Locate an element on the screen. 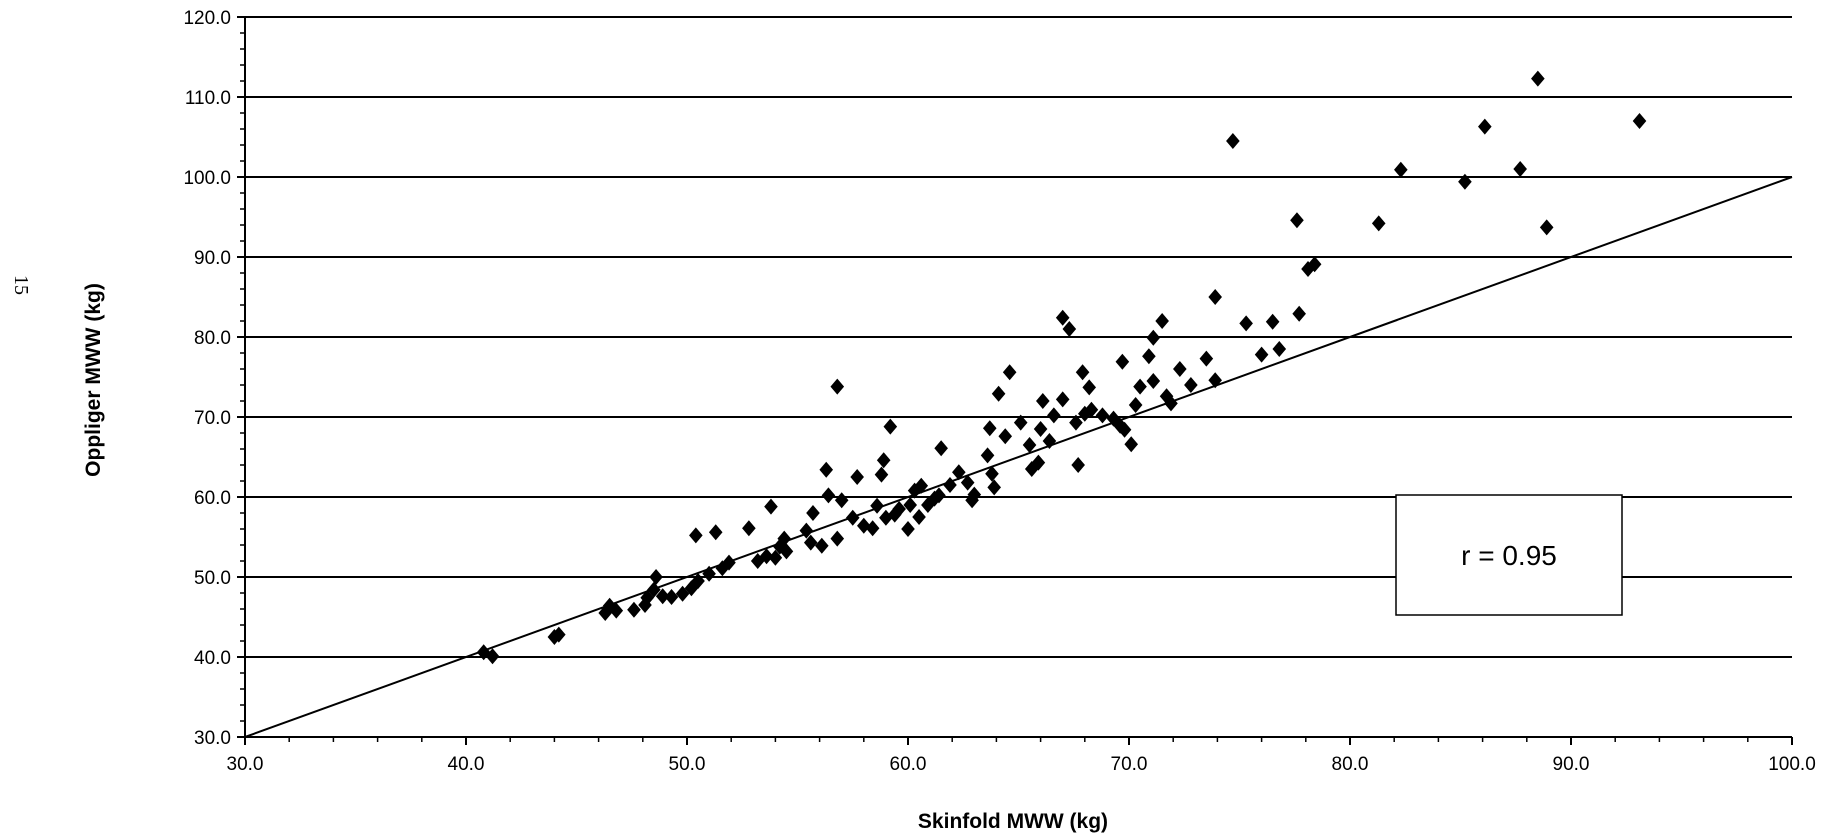  y-tick-label: 40.0 is located at coordinates (212, 658).